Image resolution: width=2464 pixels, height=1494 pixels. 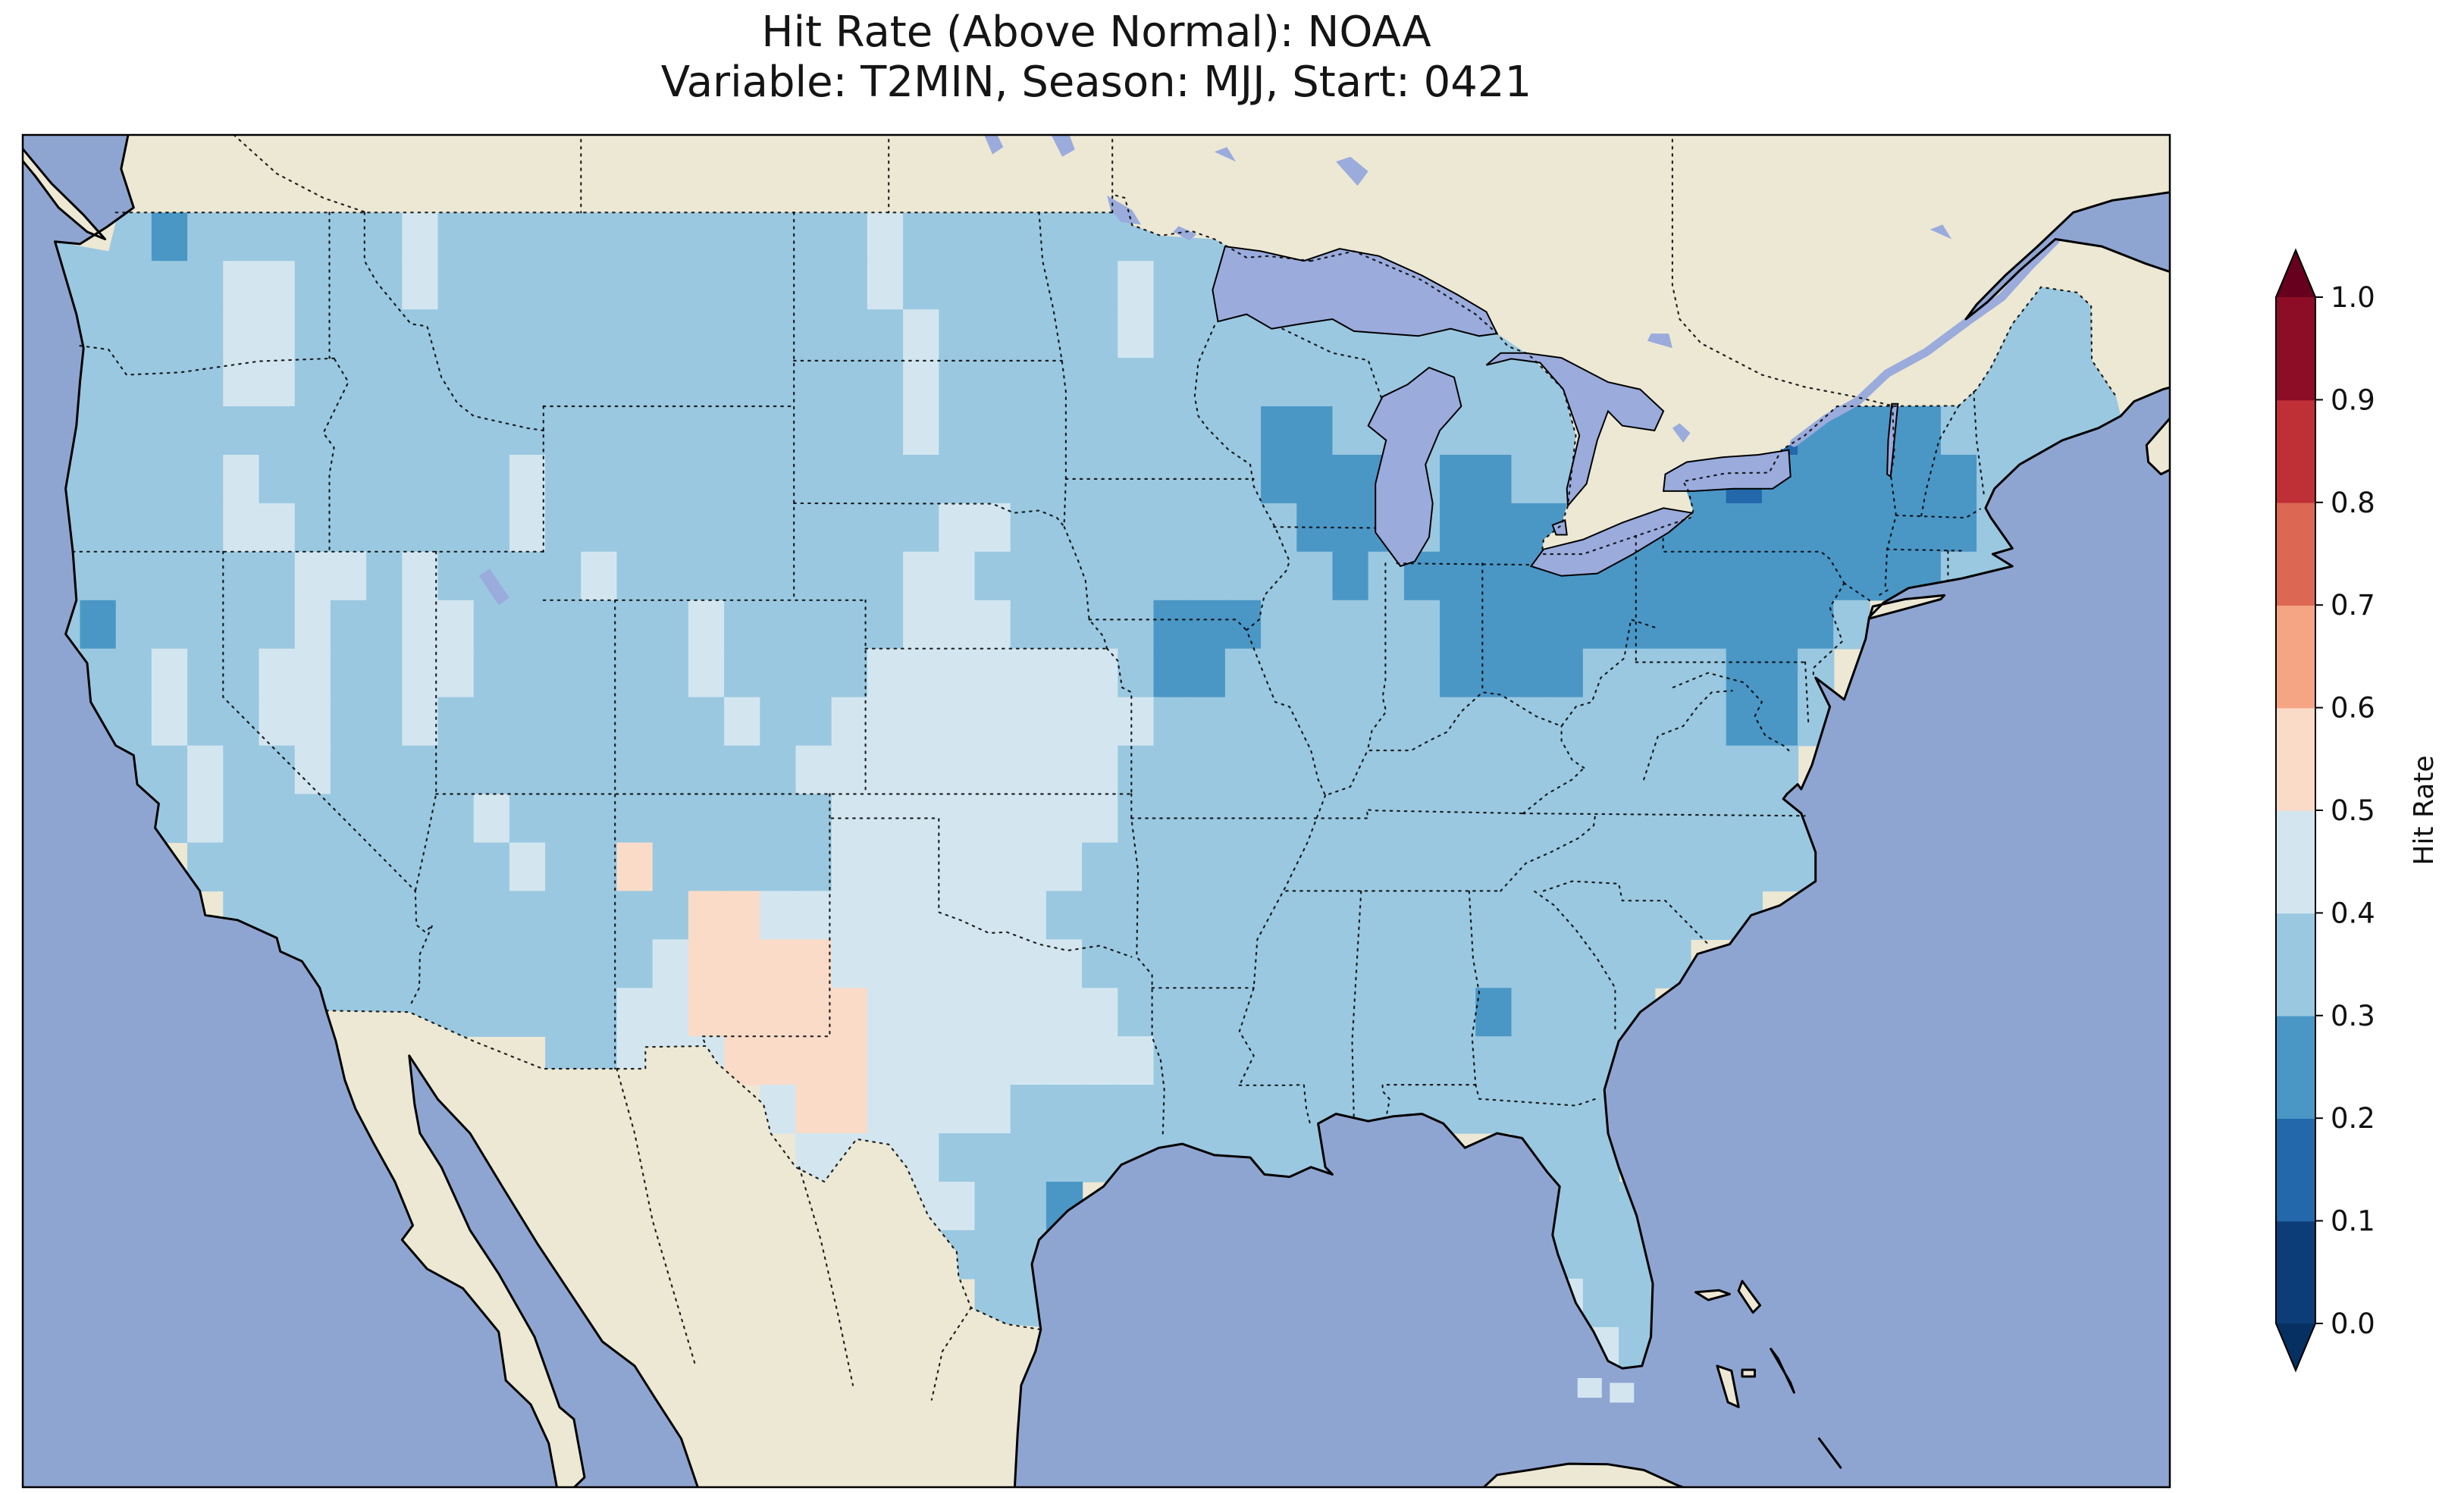 What do you see at coordinates (2353, 708) in the screenshot?
I see `colorbar-tick-label: 0.6` at bounding box center [2353, 708].